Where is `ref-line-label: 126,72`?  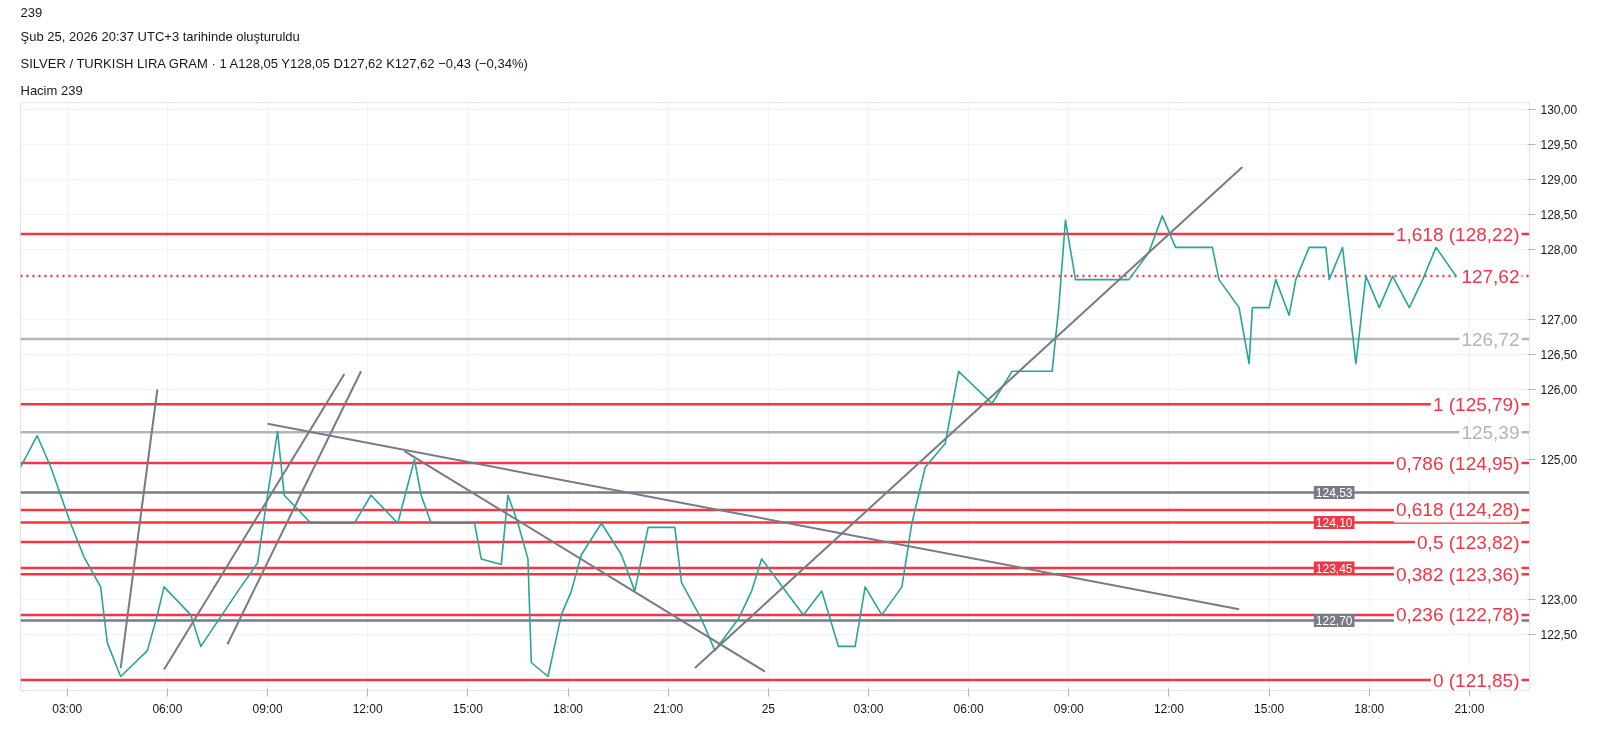
ref-line-label: 126,72 is located at coordinates (1490, 339).